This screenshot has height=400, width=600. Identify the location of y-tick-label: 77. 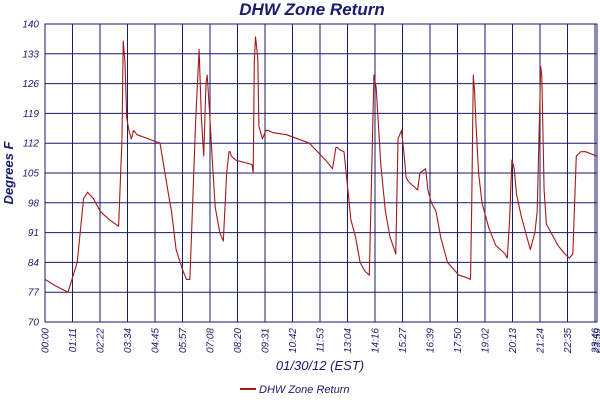
(34, 293).